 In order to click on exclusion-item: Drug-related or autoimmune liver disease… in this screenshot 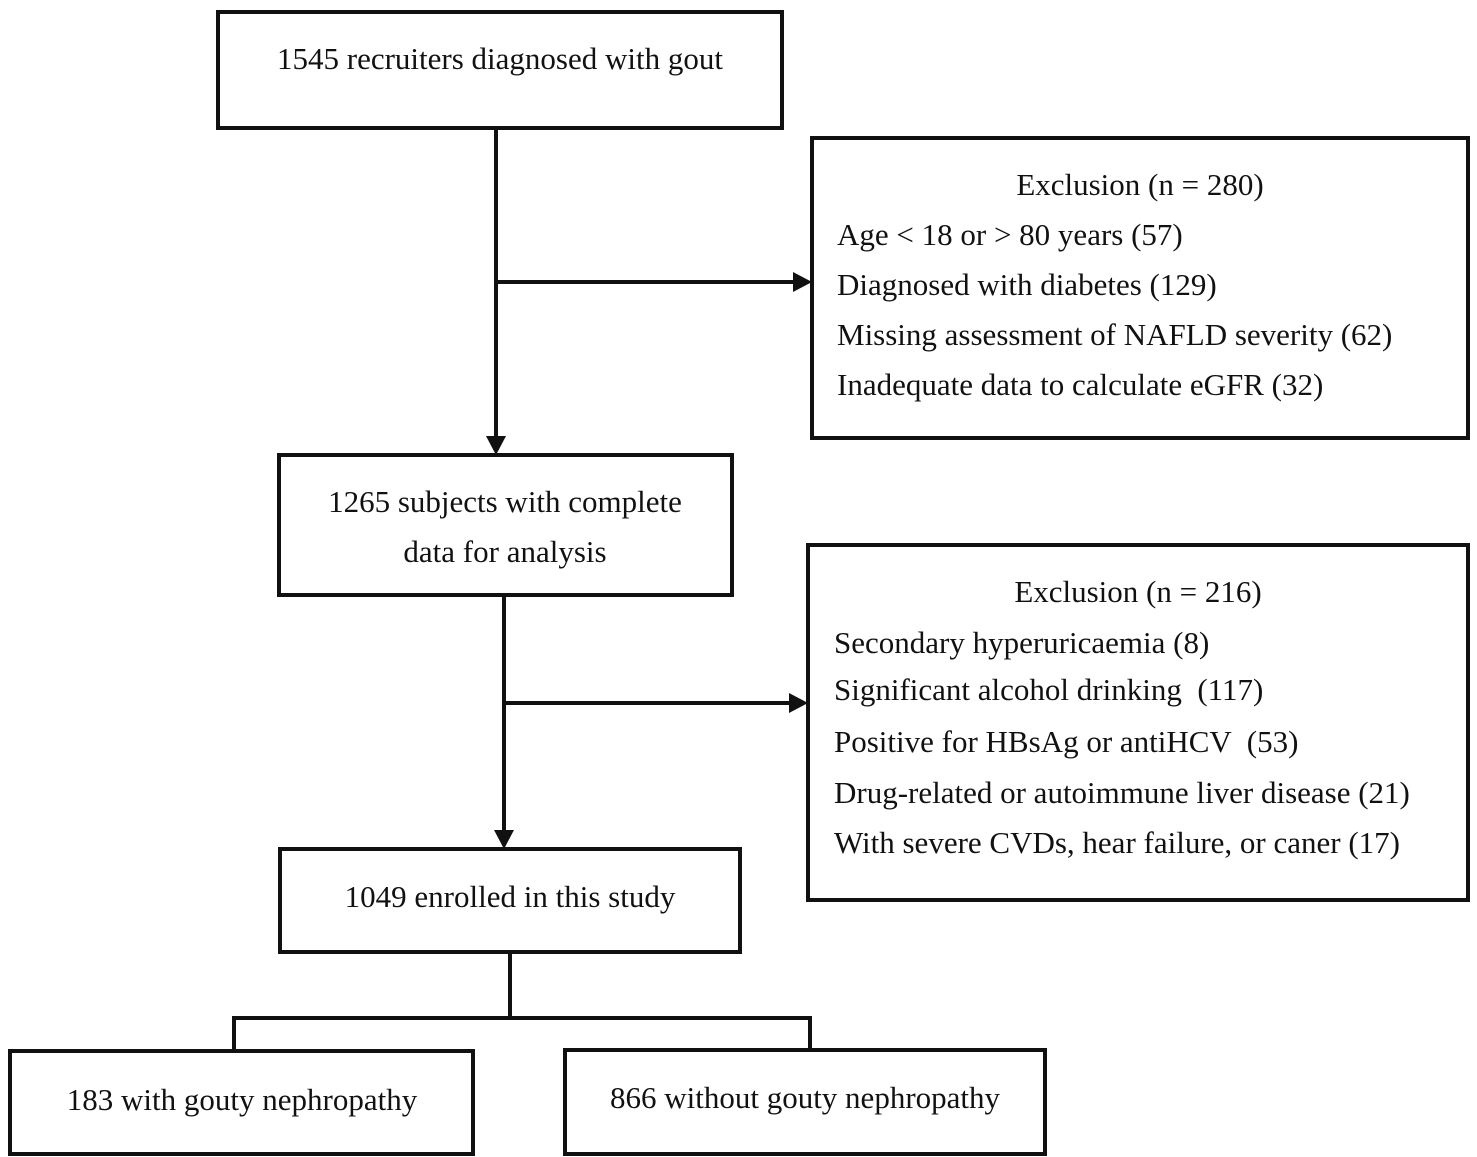, I will do `click(1122, 792)`.